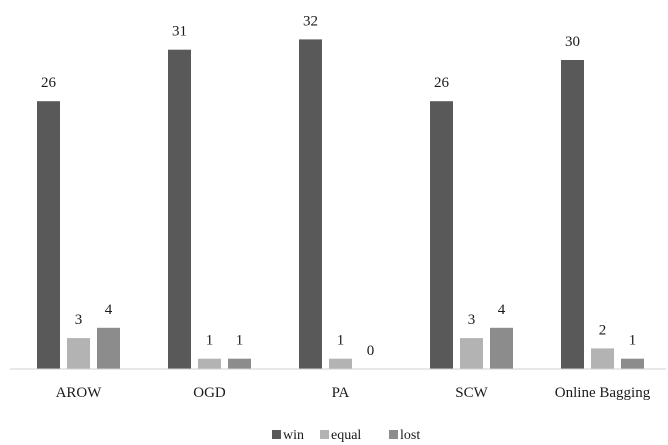 The width and height of the screenshot is (668, 445). What do you see at coordinates (310, 204) in the screenshot?
I see `bar-pa-win` at bounding box center [310, 204].